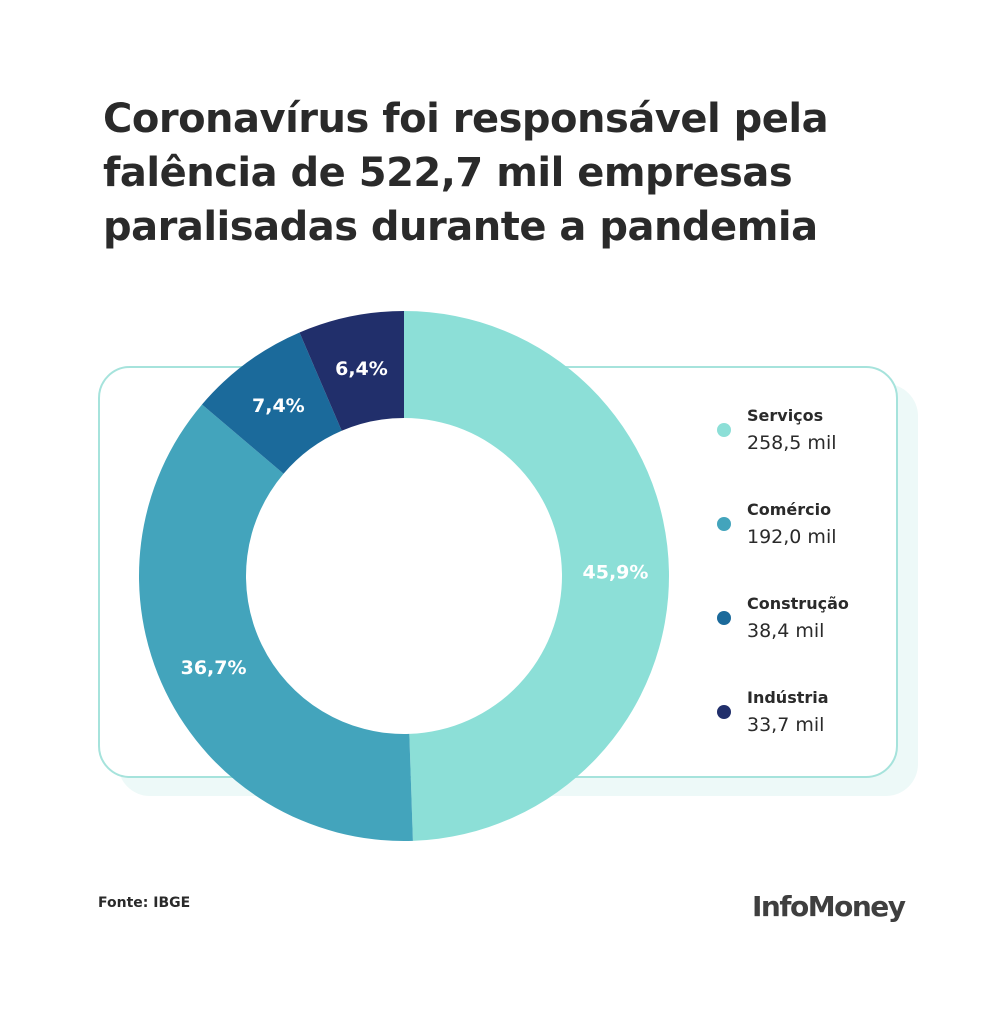 The image size is (1000, 1028). What do you see at coordinates (537, 576) in the screenshot?
I see `donut-slice-servicos` at bounding box center [537, 576].